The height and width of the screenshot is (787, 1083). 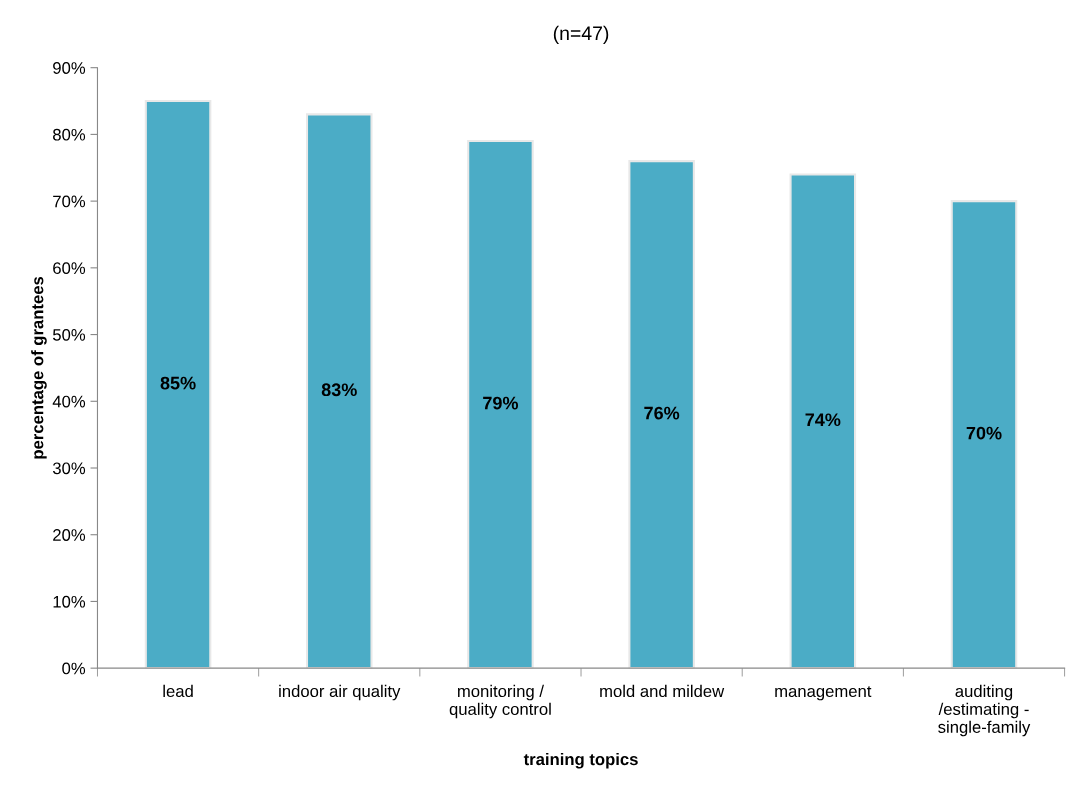 What do you see at coordinates (69, 268) in the screenshot?
I see `y-tick-label: 60%` at bounding box center [69, 268].